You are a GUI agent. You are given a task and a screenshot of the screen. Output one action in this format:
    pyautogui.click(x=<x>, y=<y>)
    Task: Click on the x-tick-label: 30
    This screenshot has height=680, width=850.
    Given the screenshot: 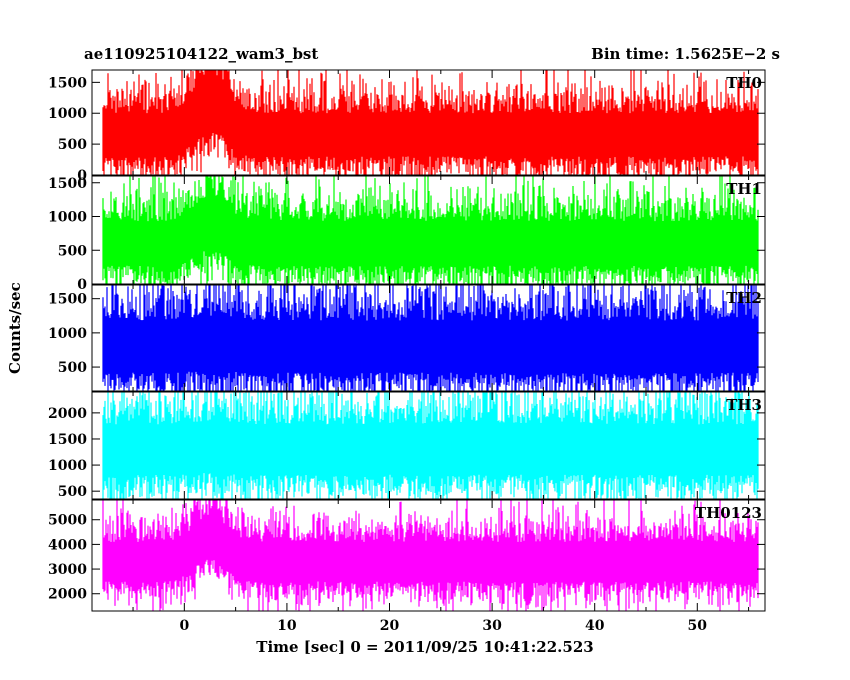 What is the action you would take?
    pyautogui.click(x=492, y=626)
    